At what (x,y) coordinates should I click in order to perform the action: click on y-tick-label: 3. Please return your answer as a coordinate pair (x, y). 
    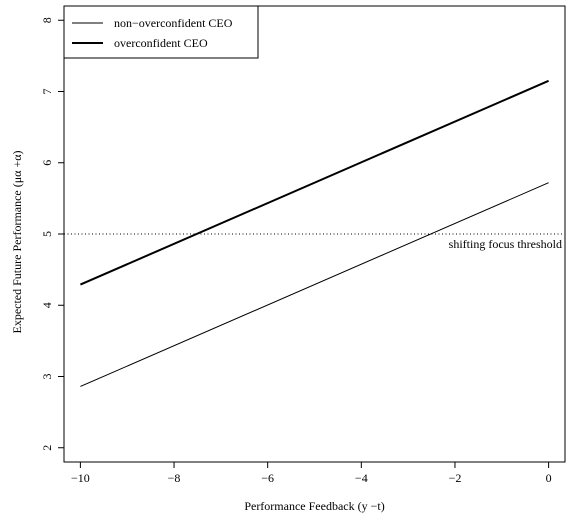
    Looking at the image, I should click on (47, 377).